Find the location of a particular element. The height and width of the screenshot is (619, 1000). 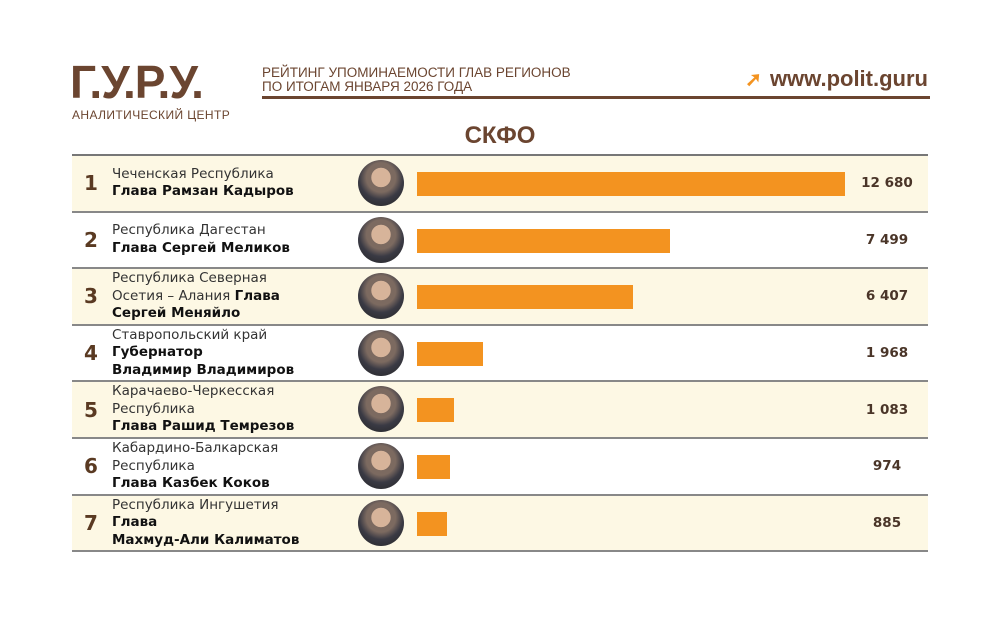

region-name: Кабардино-Балкарская is located at coordinates (195, 448).